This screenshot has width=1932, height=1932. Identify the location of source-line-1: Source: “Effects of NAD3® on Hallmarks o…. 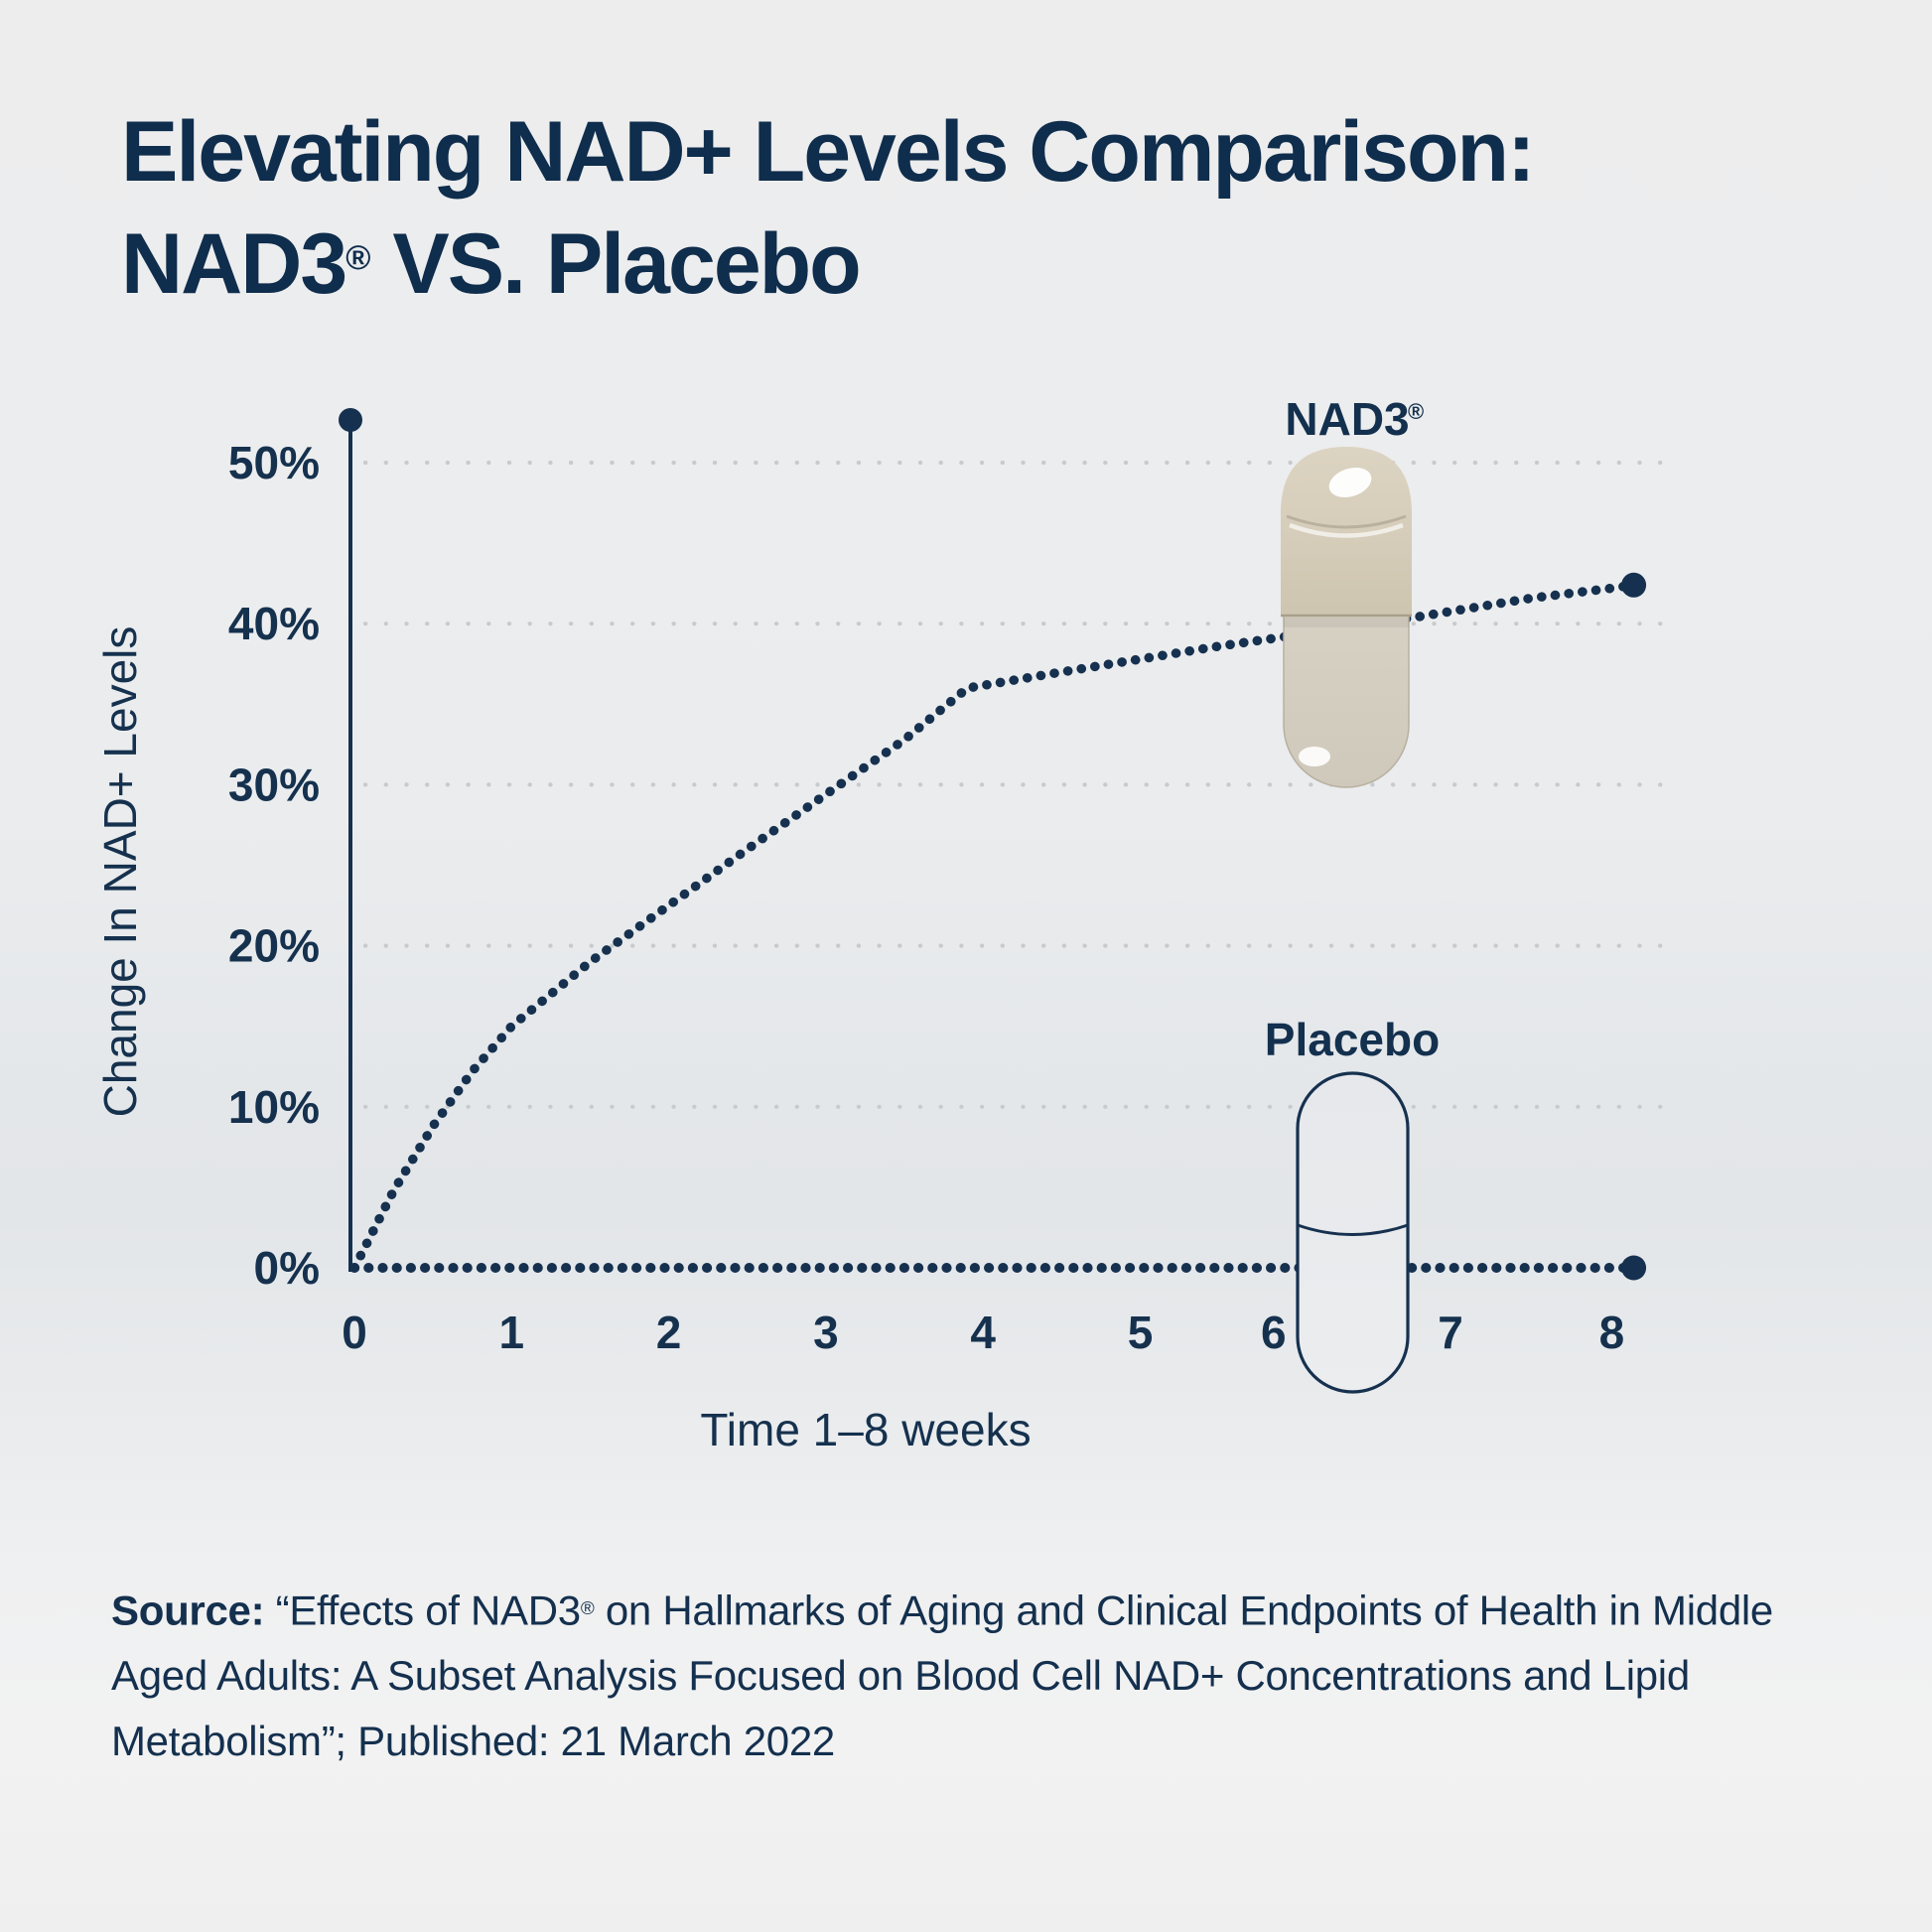
(942, 1610).